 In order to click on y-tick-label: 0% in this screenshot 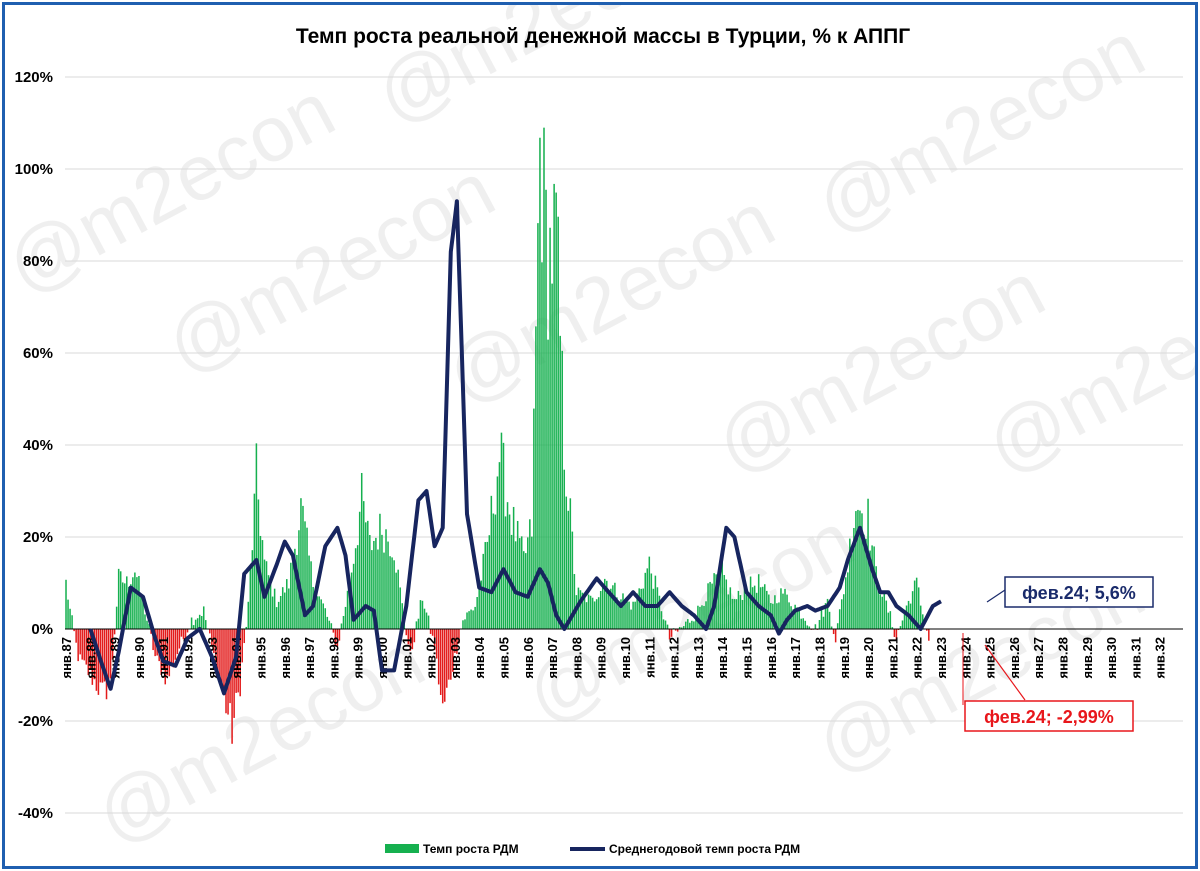, I will do `click(42, 629)`.